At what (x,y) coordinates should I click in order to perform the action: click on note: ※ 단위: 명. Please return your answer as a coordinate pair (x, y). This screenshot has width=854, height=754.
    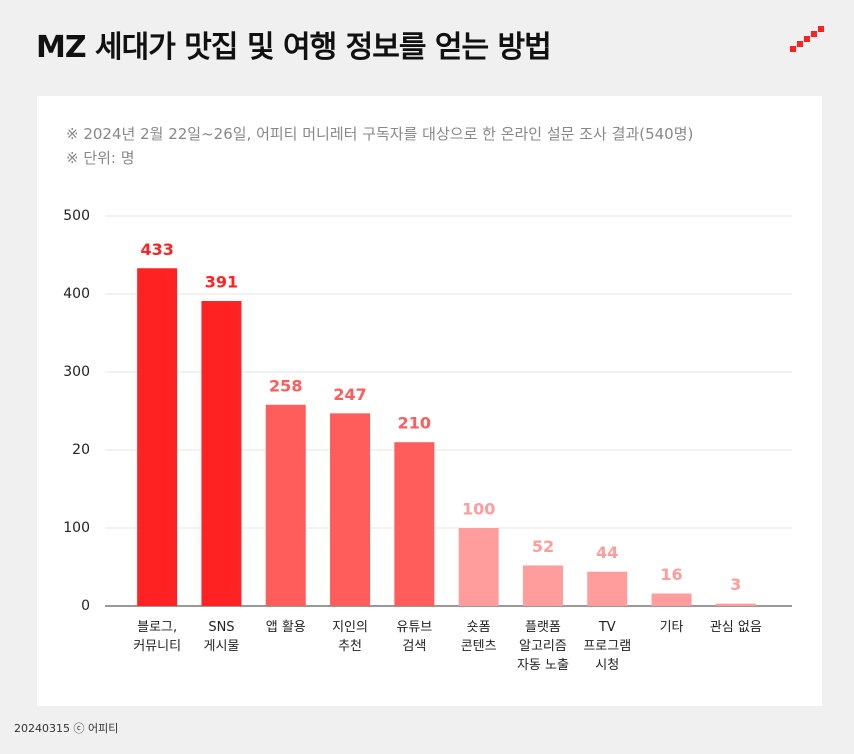
    Looking at the image, I should click on (100, 158).